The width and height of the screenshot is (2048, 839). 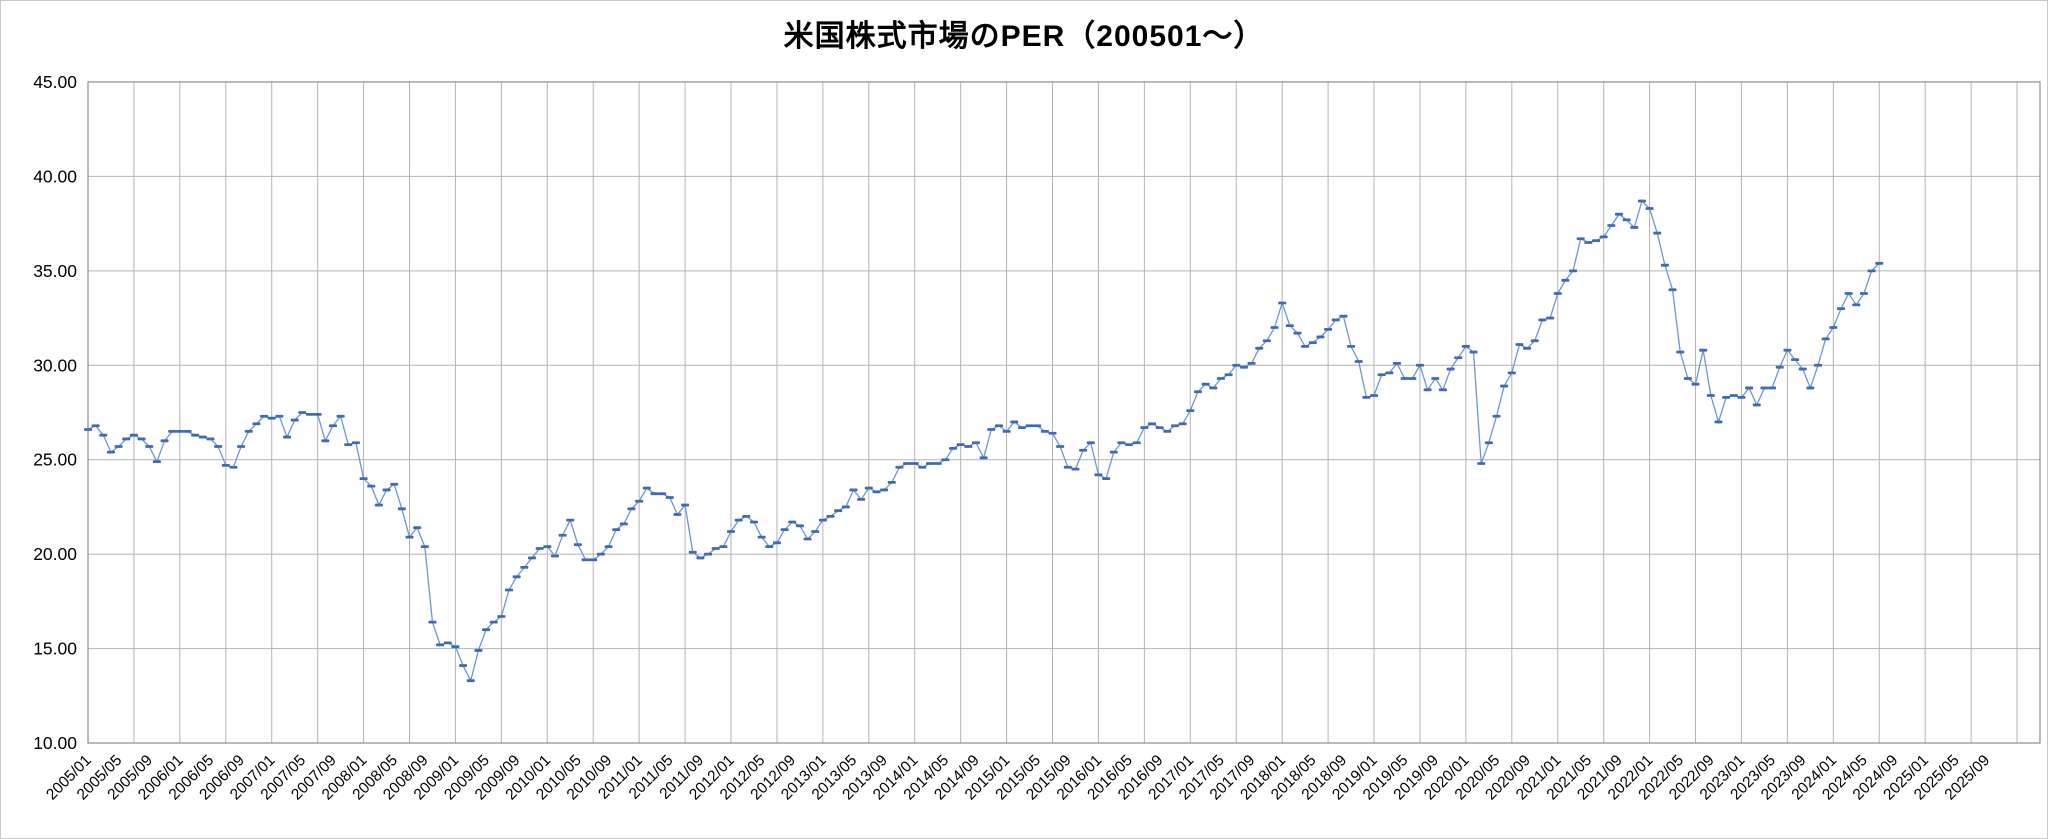 I want to click on y-axis-label: 45.00, so click(x=55, y=82).